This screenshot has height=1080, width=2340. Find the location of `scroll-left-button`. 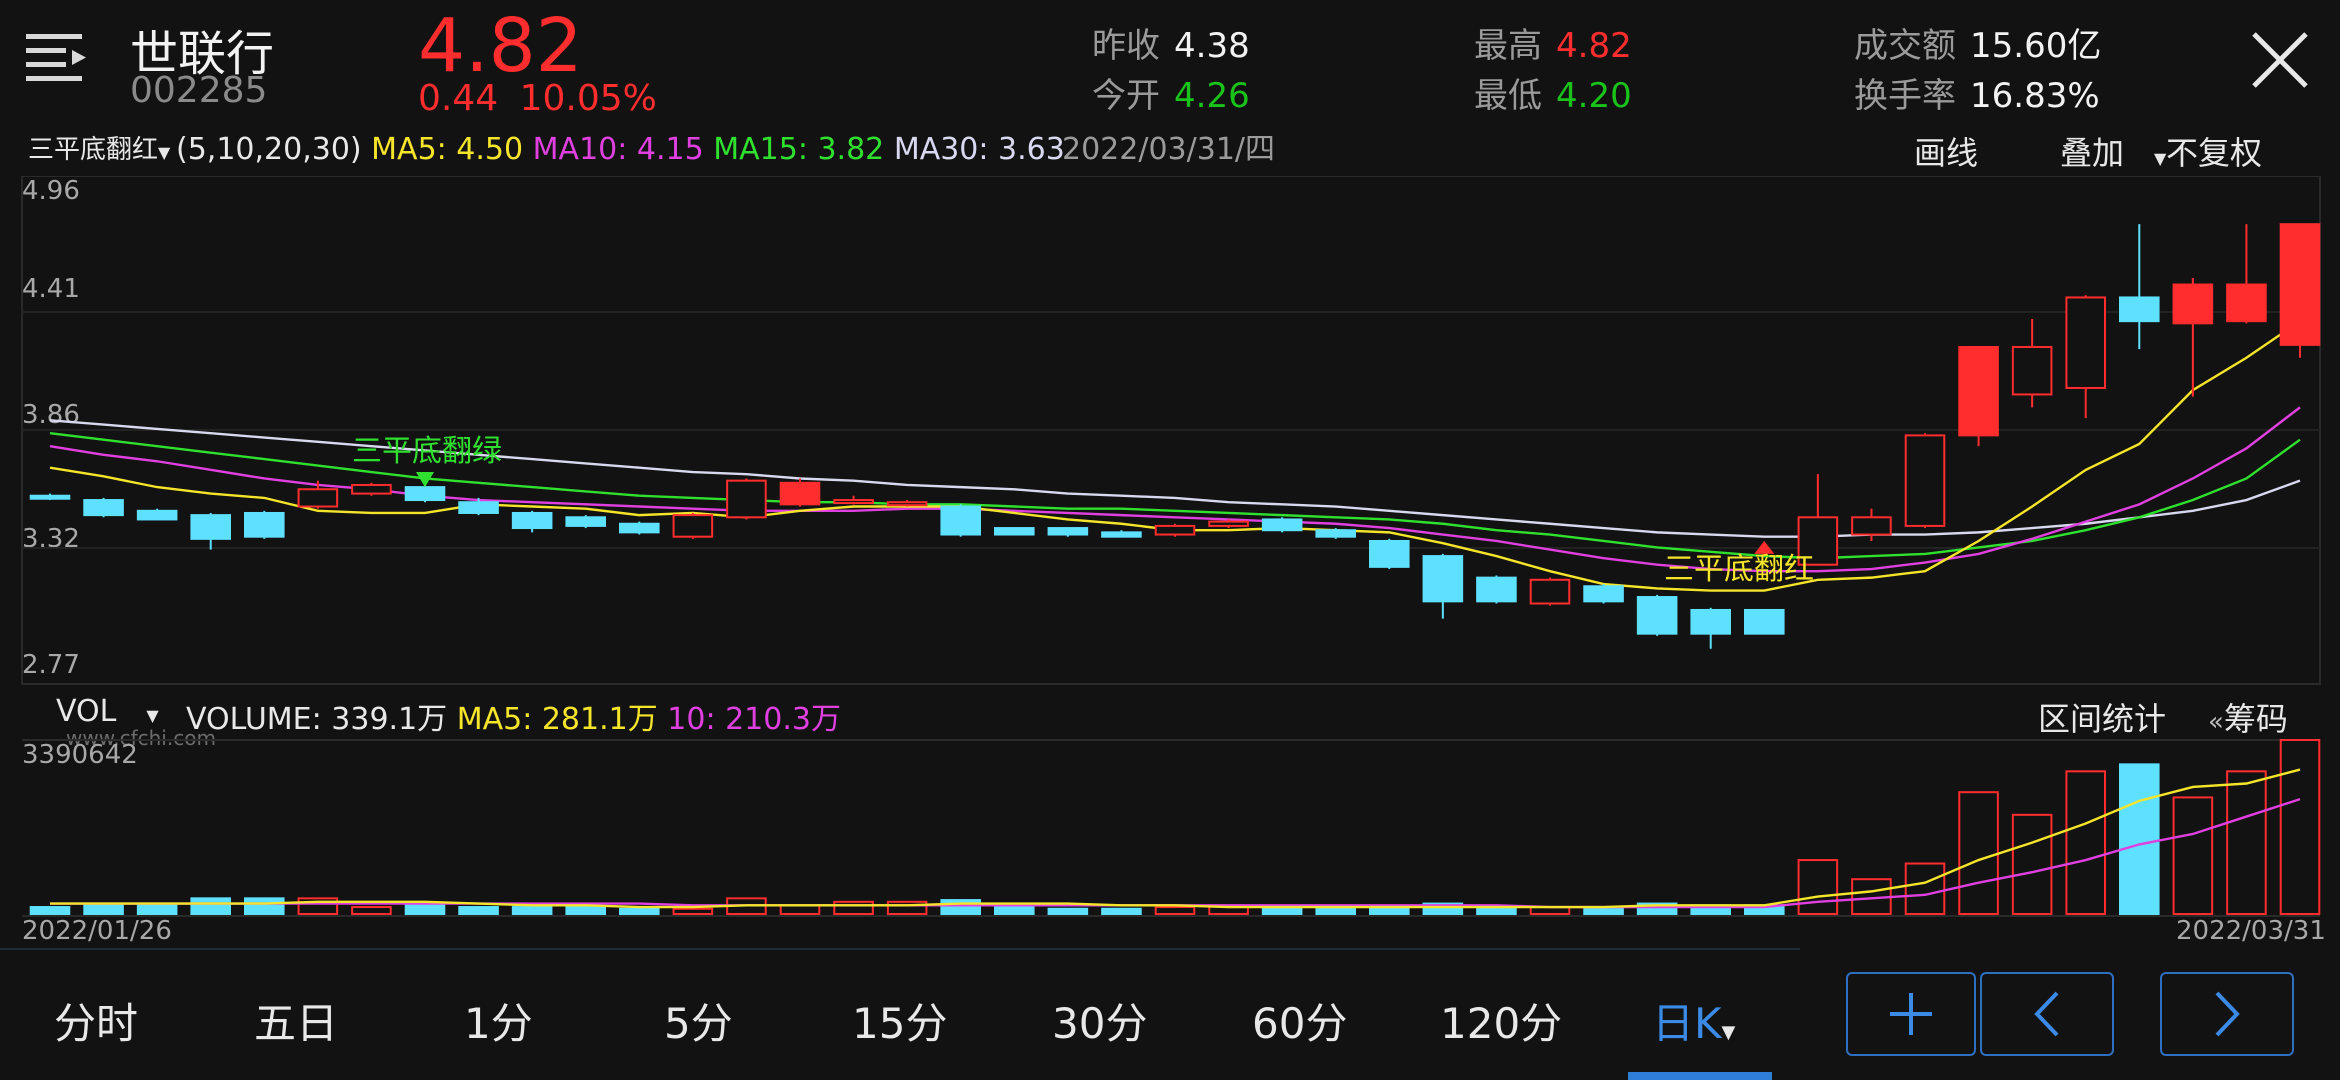

scroll-left-button is located at coordinates (2047, 1014).